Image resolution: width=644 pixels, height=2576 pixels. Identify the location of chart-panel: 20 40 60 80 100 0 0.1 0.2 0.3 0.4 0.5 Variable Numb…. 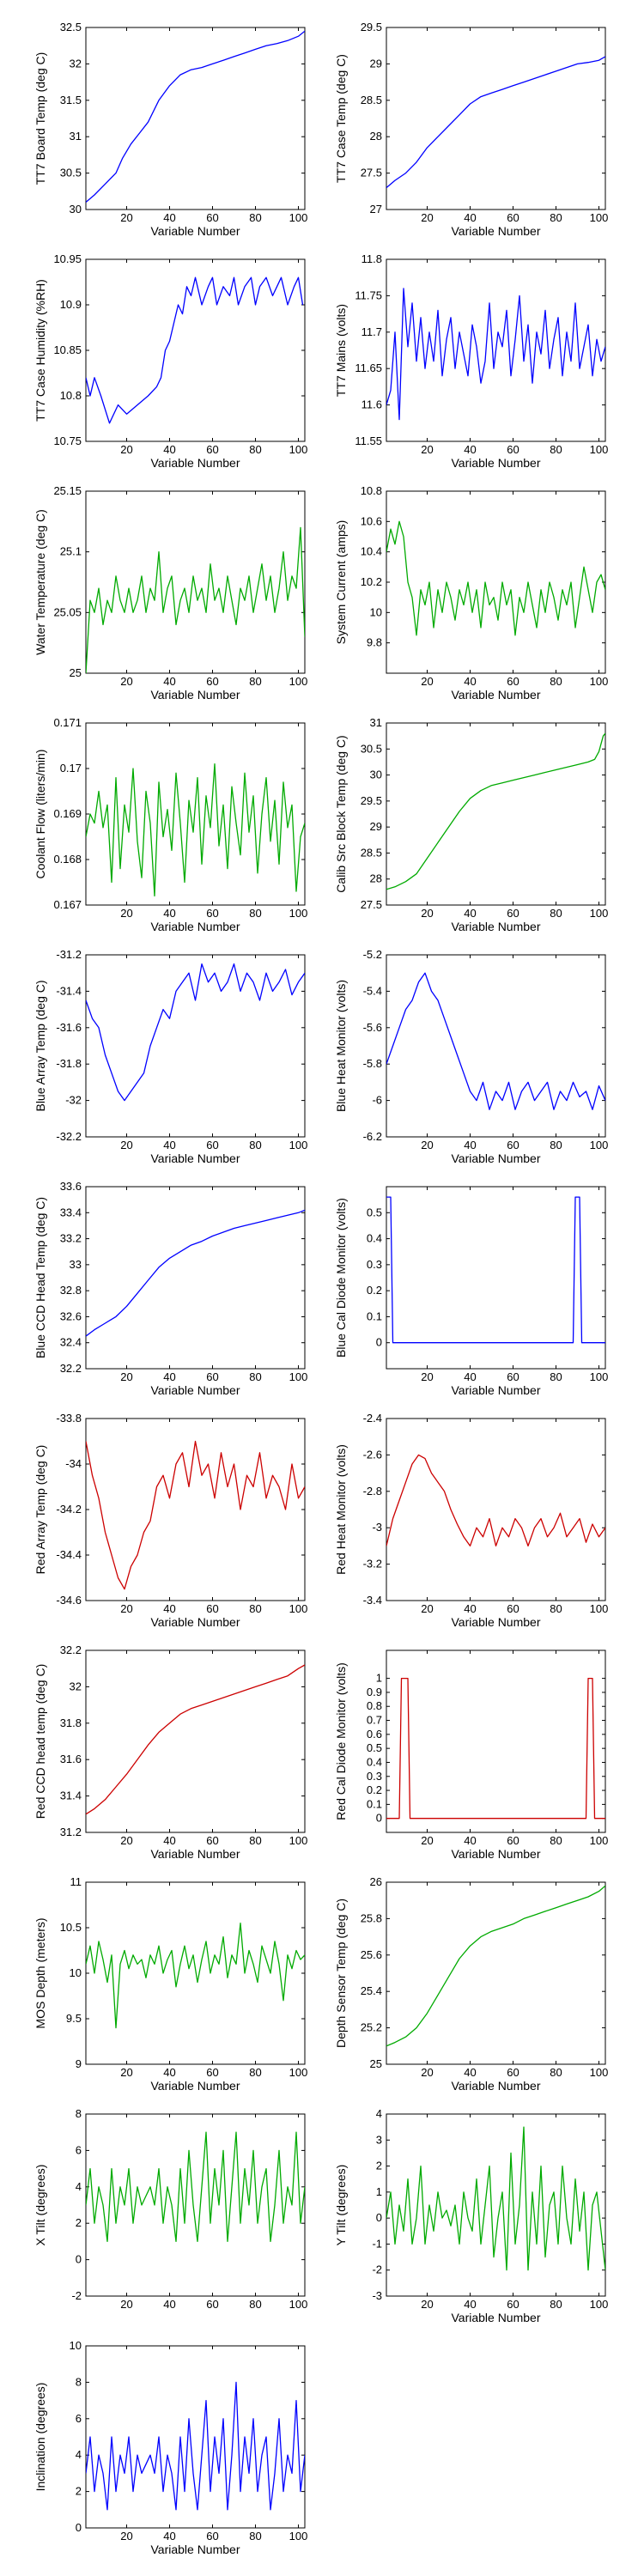
(471, 1291).